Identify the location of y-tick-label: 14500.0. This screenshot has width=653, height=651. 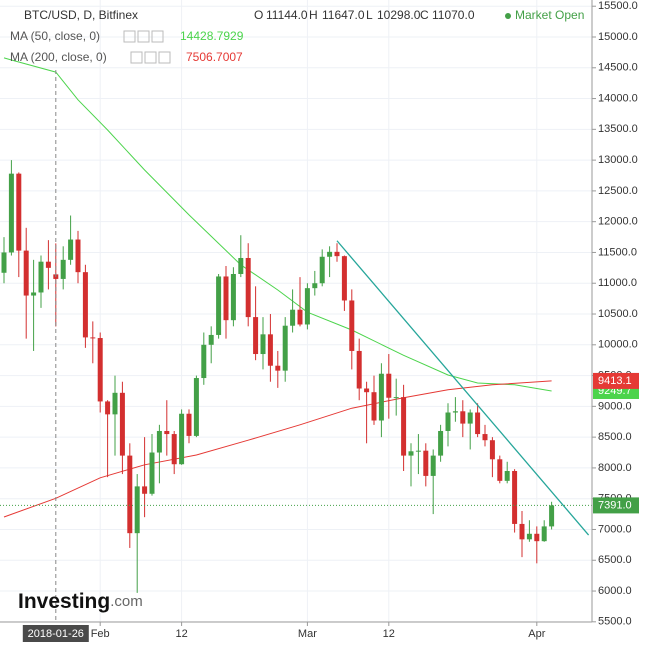
(618, 68).